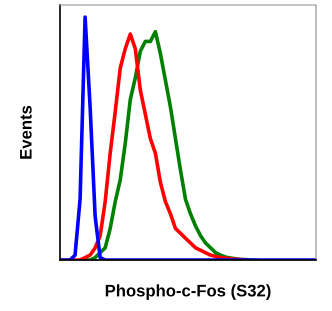 This screenshot has width=332, height=311. Describe the element at coordinates (26, 132) in the screenshot. I see `y-axis-title: Events` at that location.